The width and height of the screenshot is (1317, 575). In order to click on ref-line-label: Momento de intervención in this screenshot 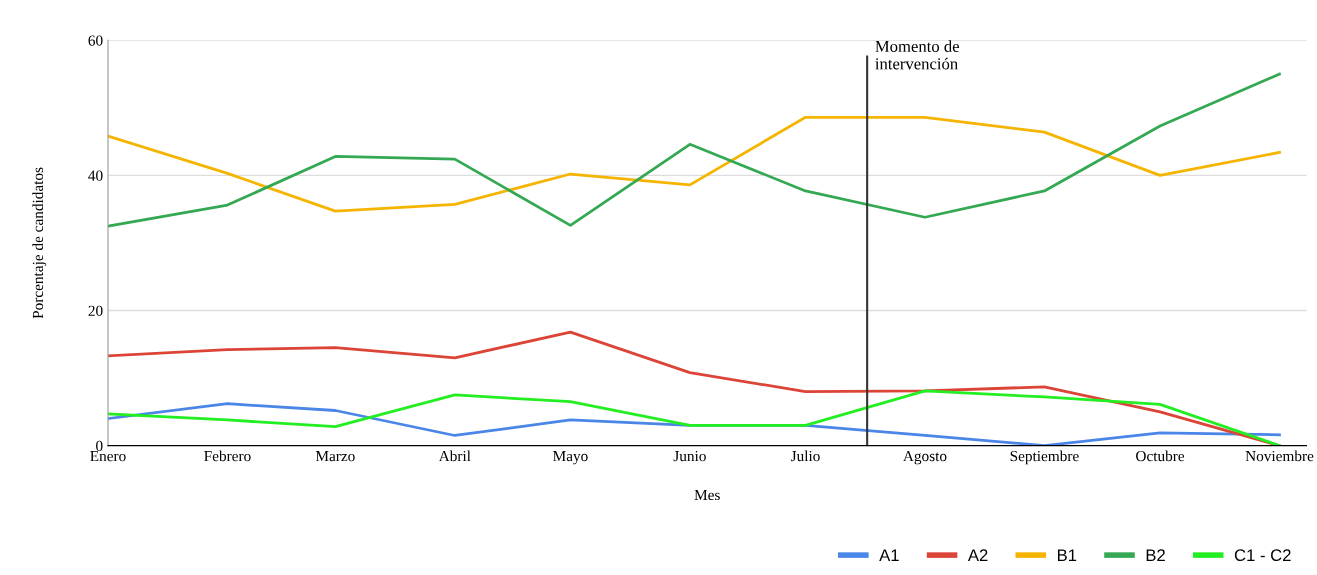, I will do `click(917, 55)`.